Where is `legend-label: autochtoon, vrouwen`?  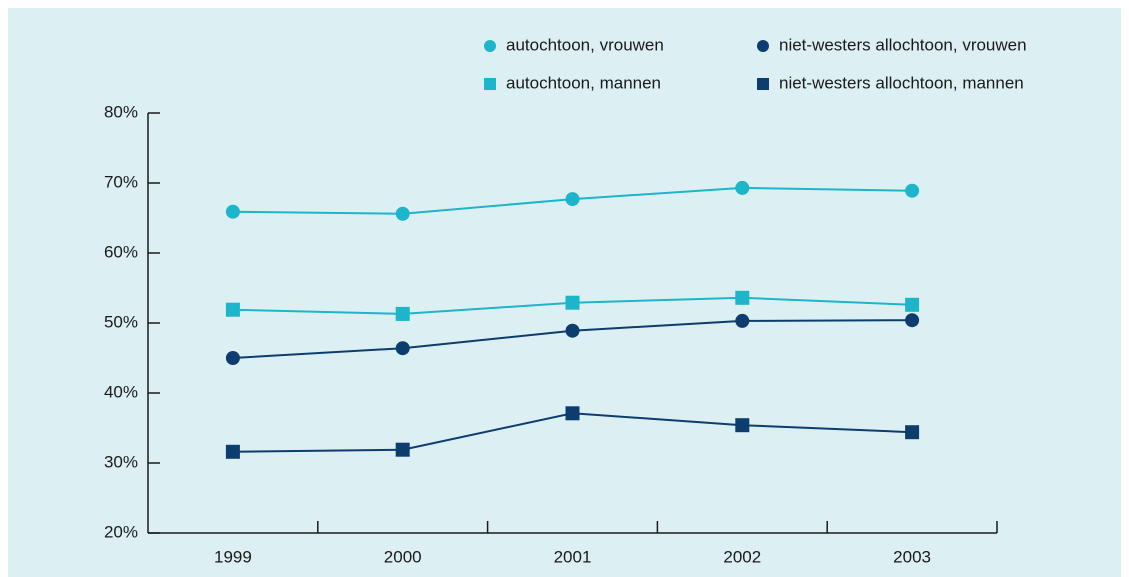
legend-label: autochtoon, vrouwen is located at coordinates (585, 44).